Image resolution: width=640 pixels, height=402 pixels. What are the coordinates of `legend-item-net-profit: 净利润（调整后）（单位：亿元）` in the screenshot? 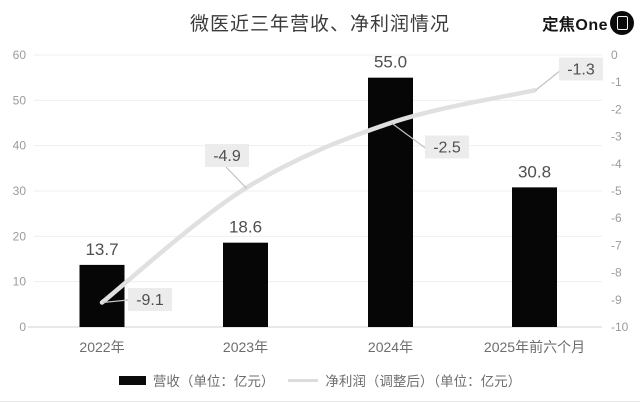 It's located at (404, 380).